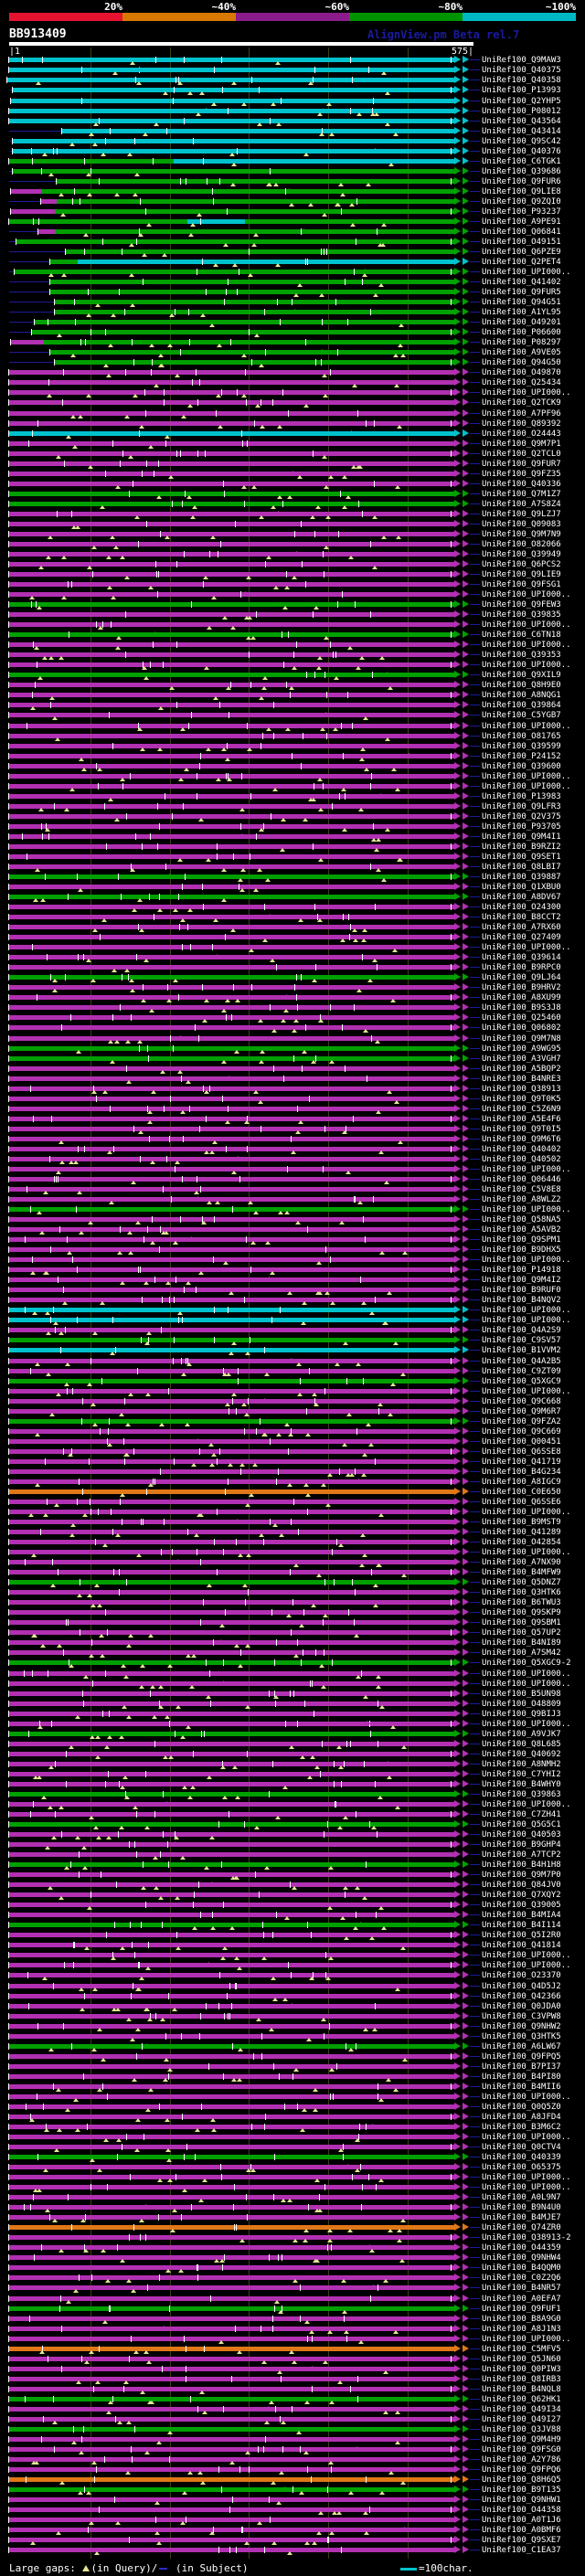  What do you see at coordinates (293, 2237) in the screenshot?
I see `alignment-row: UniRef100_Q38913-2` at bounding box center [293, 2237].